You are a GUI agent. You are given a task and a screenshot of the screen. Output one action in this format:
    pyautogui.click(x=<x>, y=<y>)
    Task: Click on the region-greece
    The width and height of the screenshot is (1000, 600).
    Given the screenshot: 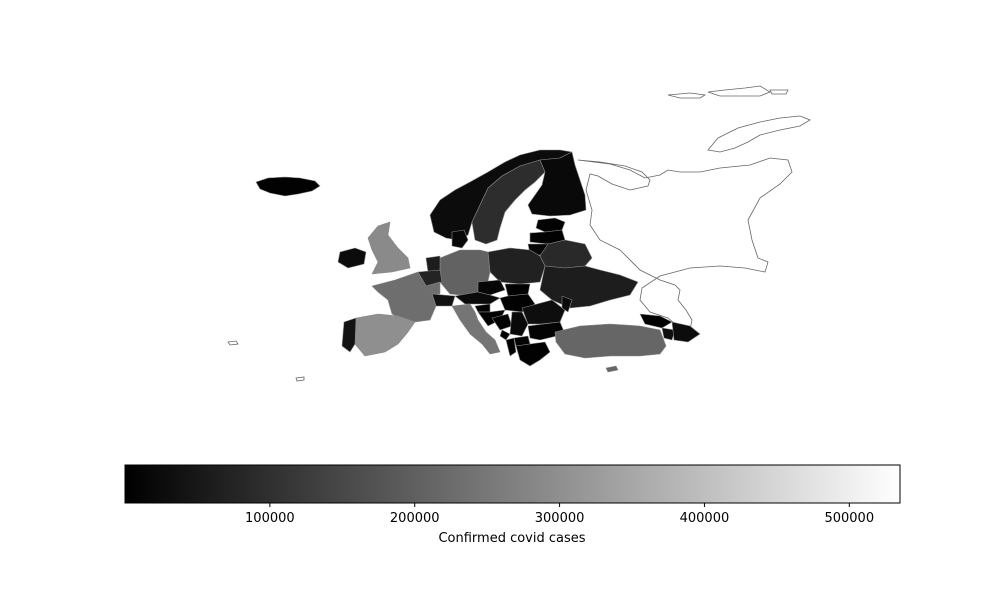 What is the action you would take?
    pyautogui.click(x=533, y=354)
    